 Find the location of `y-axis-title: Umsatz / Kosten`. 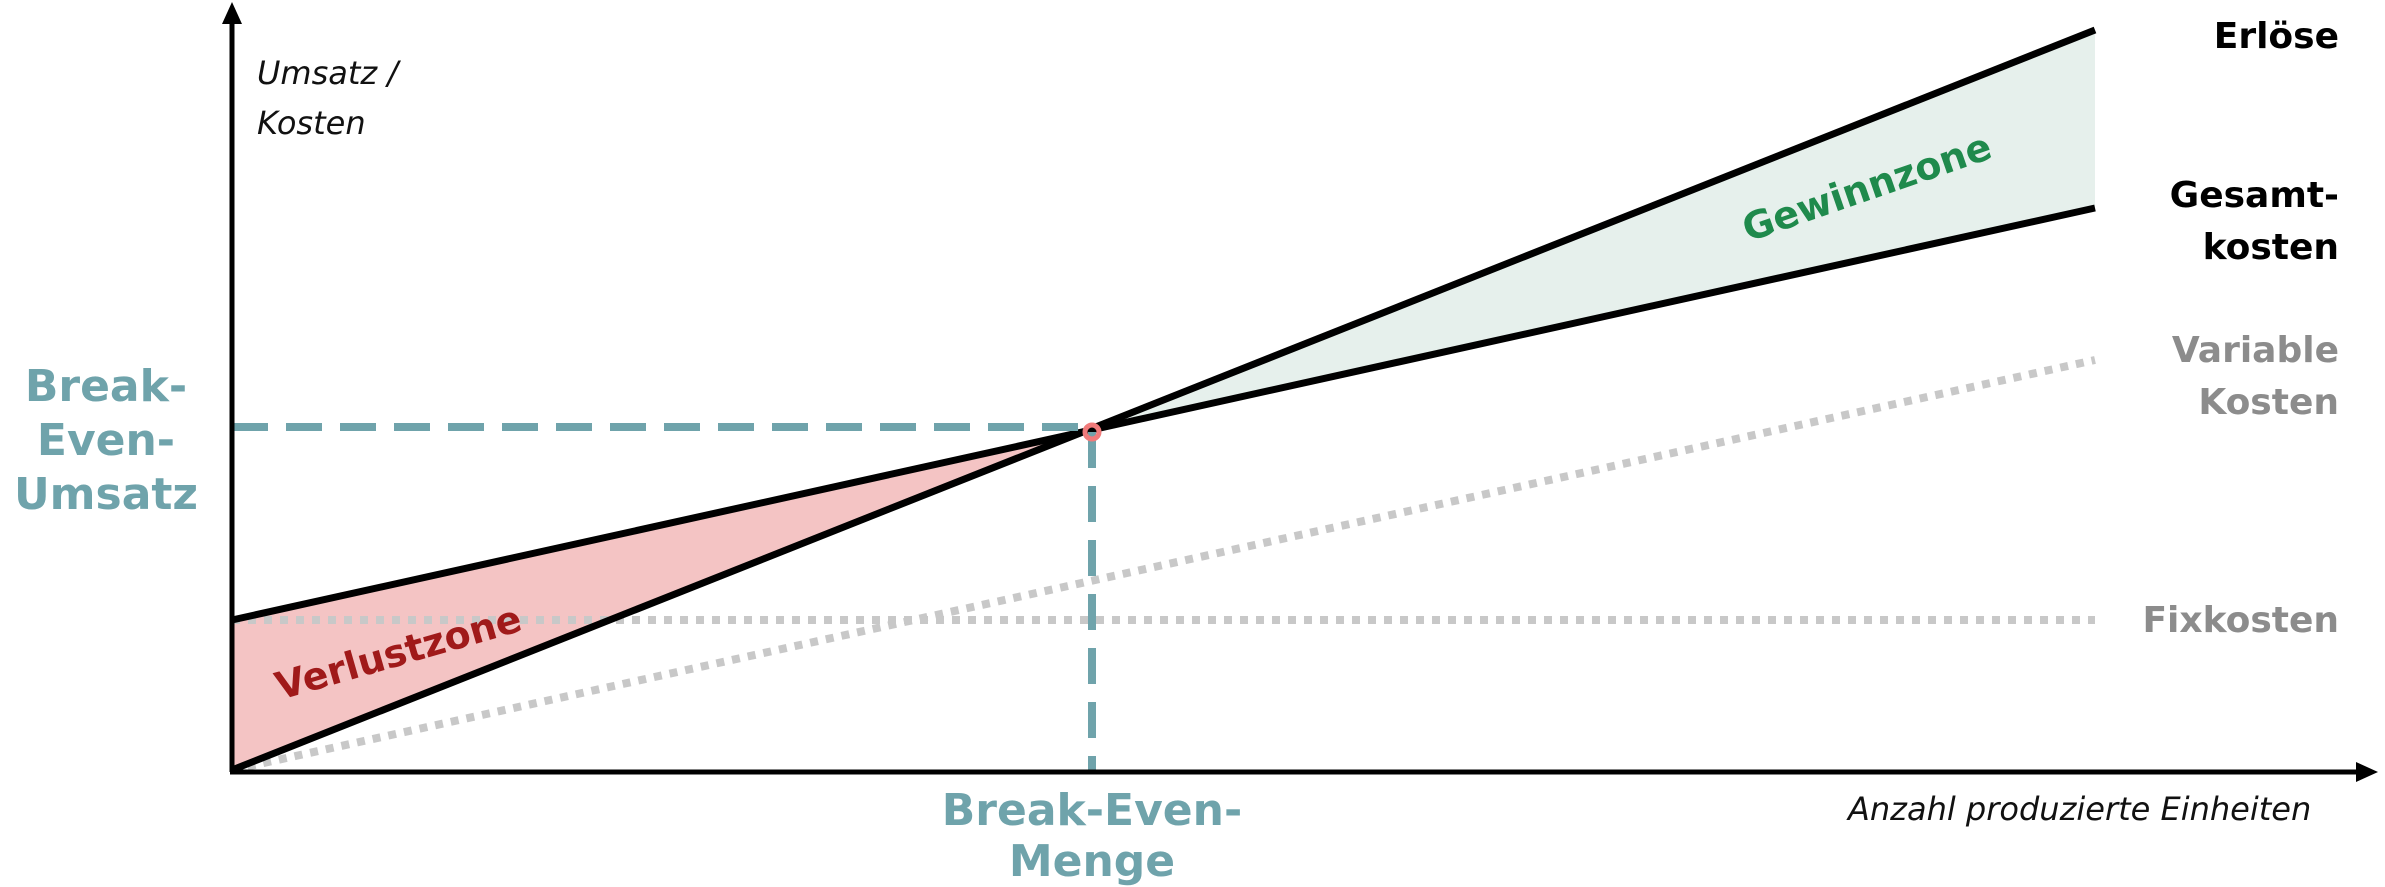

y-axis-title: Umsatz / Kosten is located at coordinates (327, 98).